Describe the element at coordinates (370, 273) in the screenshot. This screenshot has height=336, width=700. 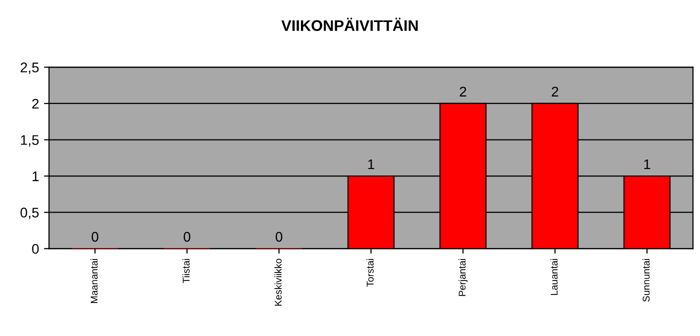
I see `x-tick-label: Torstai` at that location.